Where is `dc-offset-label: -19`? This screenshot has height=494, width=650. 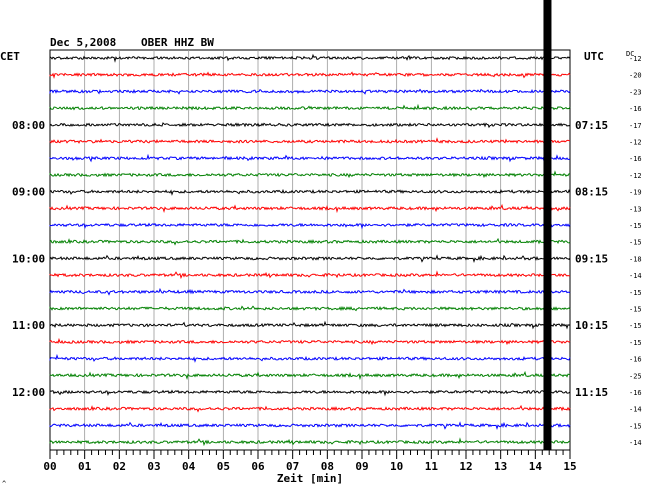
dc-offset-label: -19 is located at coordinates (635, 193).